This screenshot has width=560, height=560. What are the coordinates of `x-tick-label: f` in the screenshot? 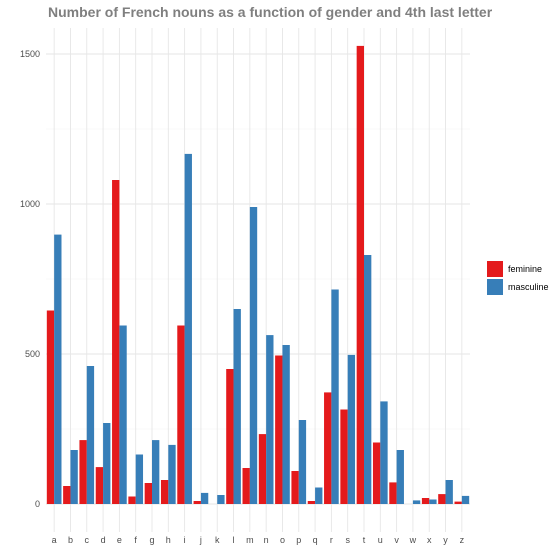 It's located at (135, 540).